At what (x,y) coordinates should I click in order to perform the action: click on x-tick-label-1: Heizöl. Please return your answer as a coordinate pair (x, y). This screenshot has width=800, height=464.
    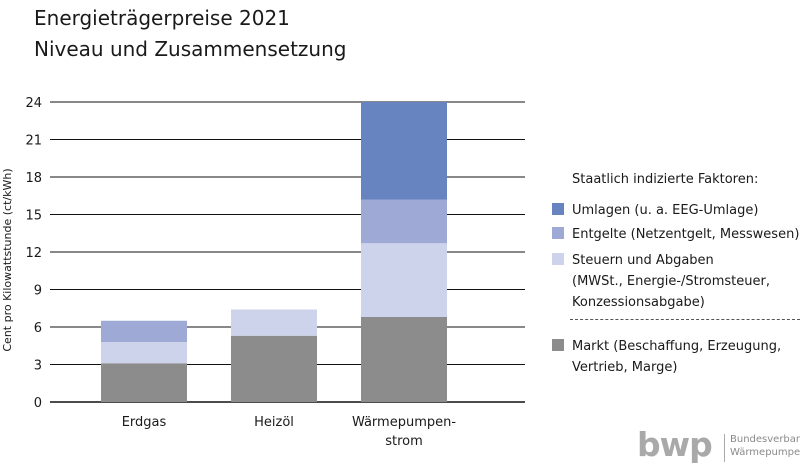
    Looking at the image, I should click on (274, 422).